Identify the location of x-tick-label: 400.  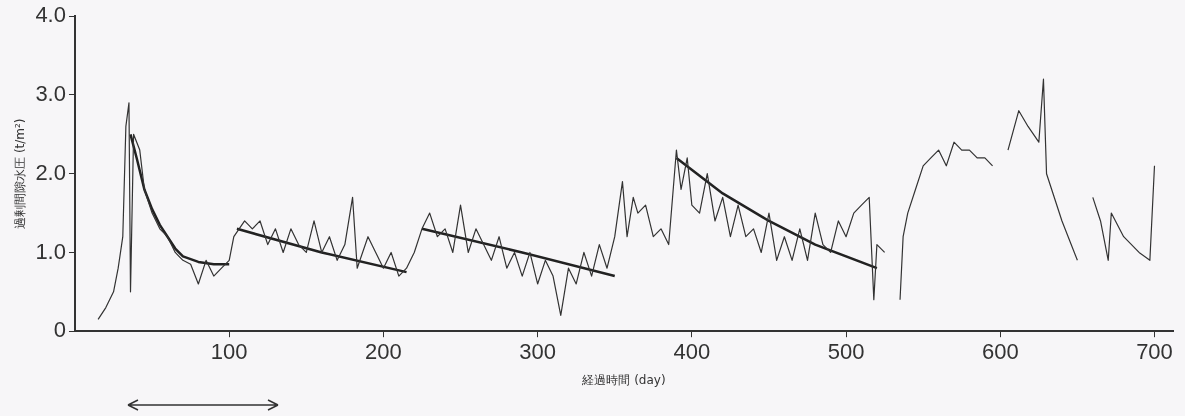
(692, 352).